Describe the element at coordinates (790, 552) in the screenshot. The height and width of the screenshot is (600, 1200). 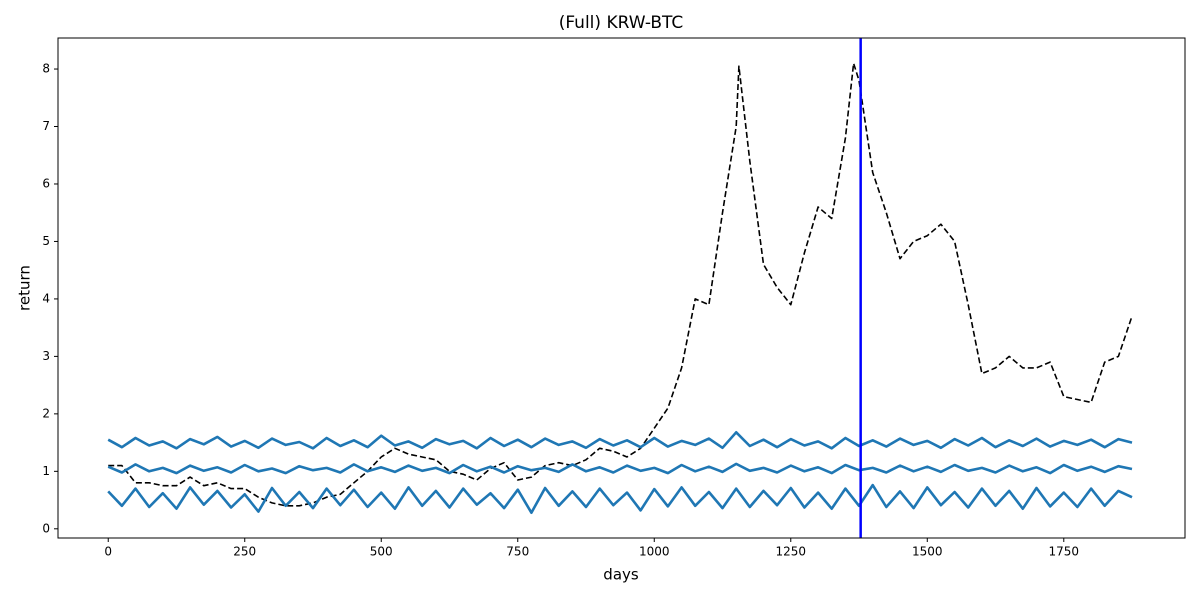
I see `x-tick-label: 1250` at that location.